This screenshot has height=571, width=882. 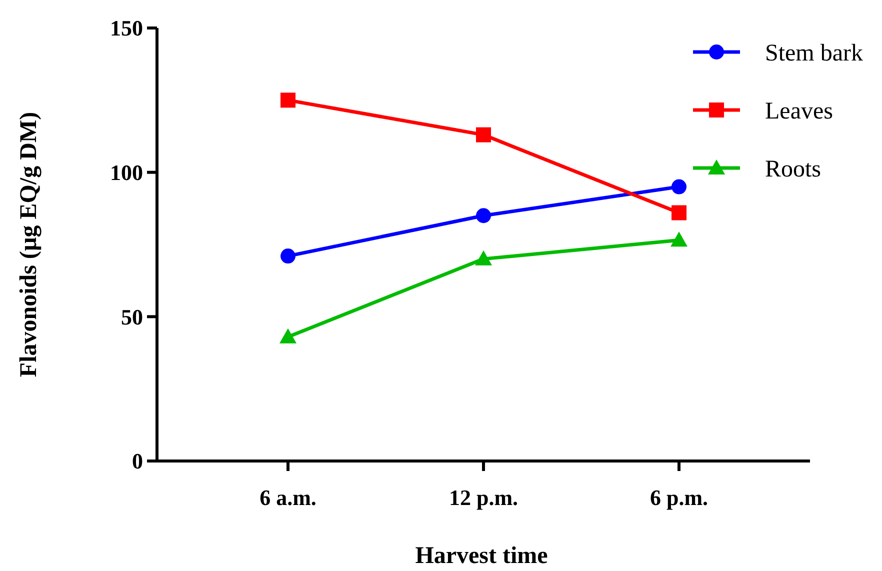 What do you see at coordinates (137, 461) in the screenshot?
I see `y-tick-label: 0` at bounding box center [137, 461].